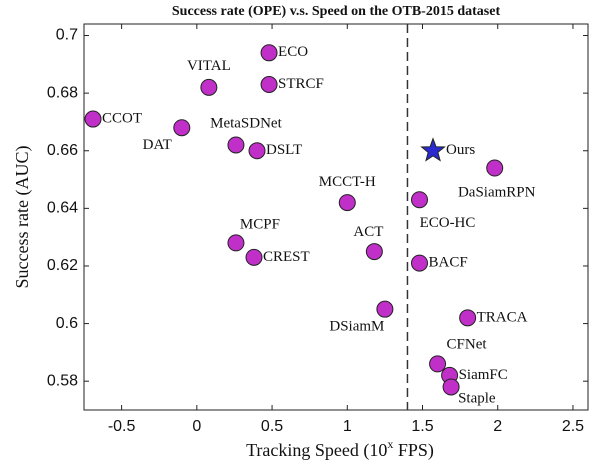 This screenshot has width=602, height=464. Describe the element at coordinates (573, 426) in the screenshot. I see `x-tick-label: 2.5` at that location.